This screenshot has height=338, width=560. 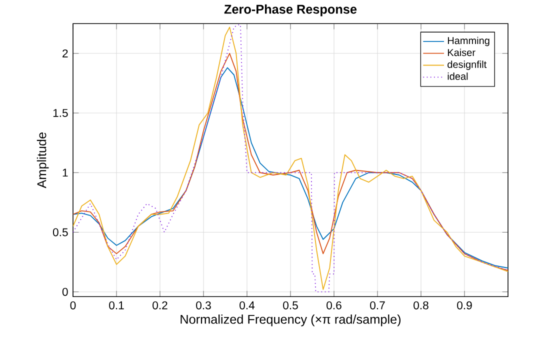 I want to click on y-axis-title: Amplitude, so click(x=42, y=160).